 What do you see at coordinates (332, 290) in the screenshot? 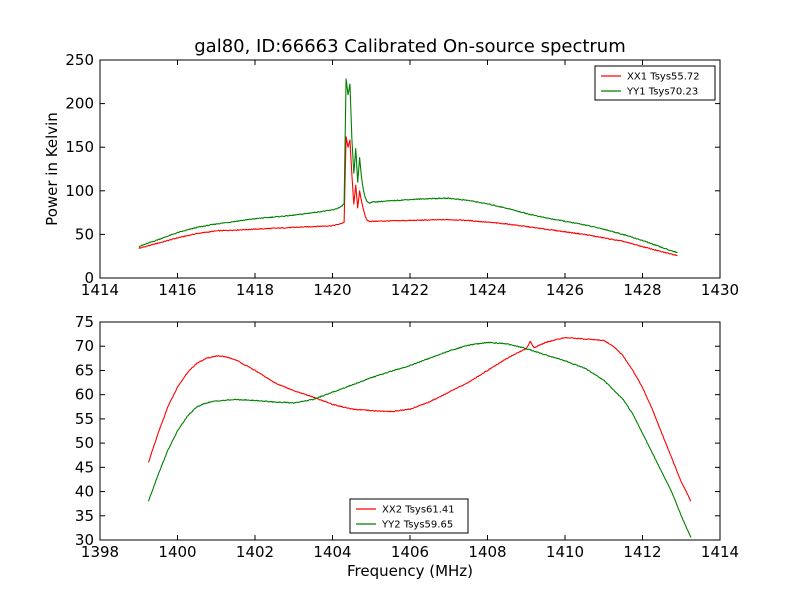
I see `x-tick-label-top: 1420` at bounding box center [332, 290].